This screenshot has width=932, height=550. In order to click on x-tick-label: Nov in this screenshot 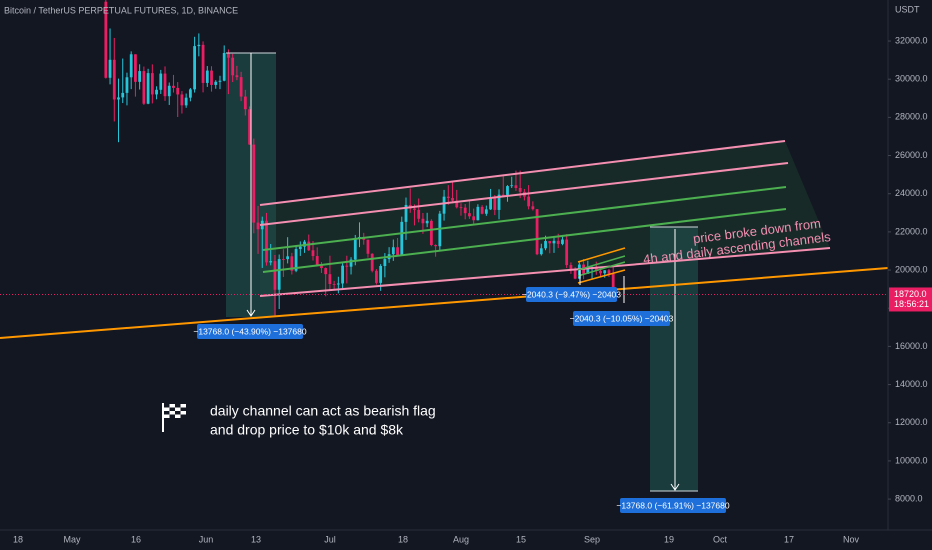, I will do `click(851, 539)`.